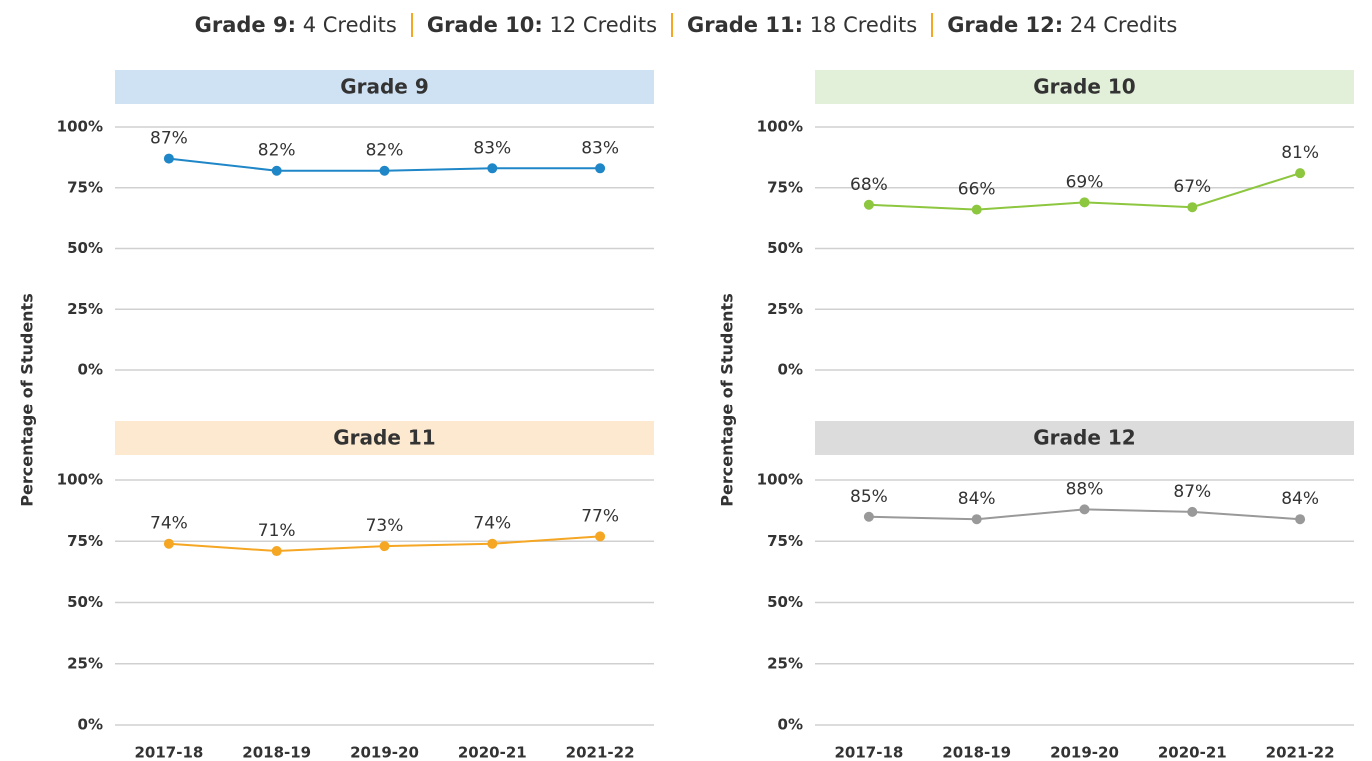 The height and width of the screenshot is (761, 1372). What do you see at coordinates (977, 190) in the screenshot?
I see `data-label: 66%` at bounding box center [977, 190].